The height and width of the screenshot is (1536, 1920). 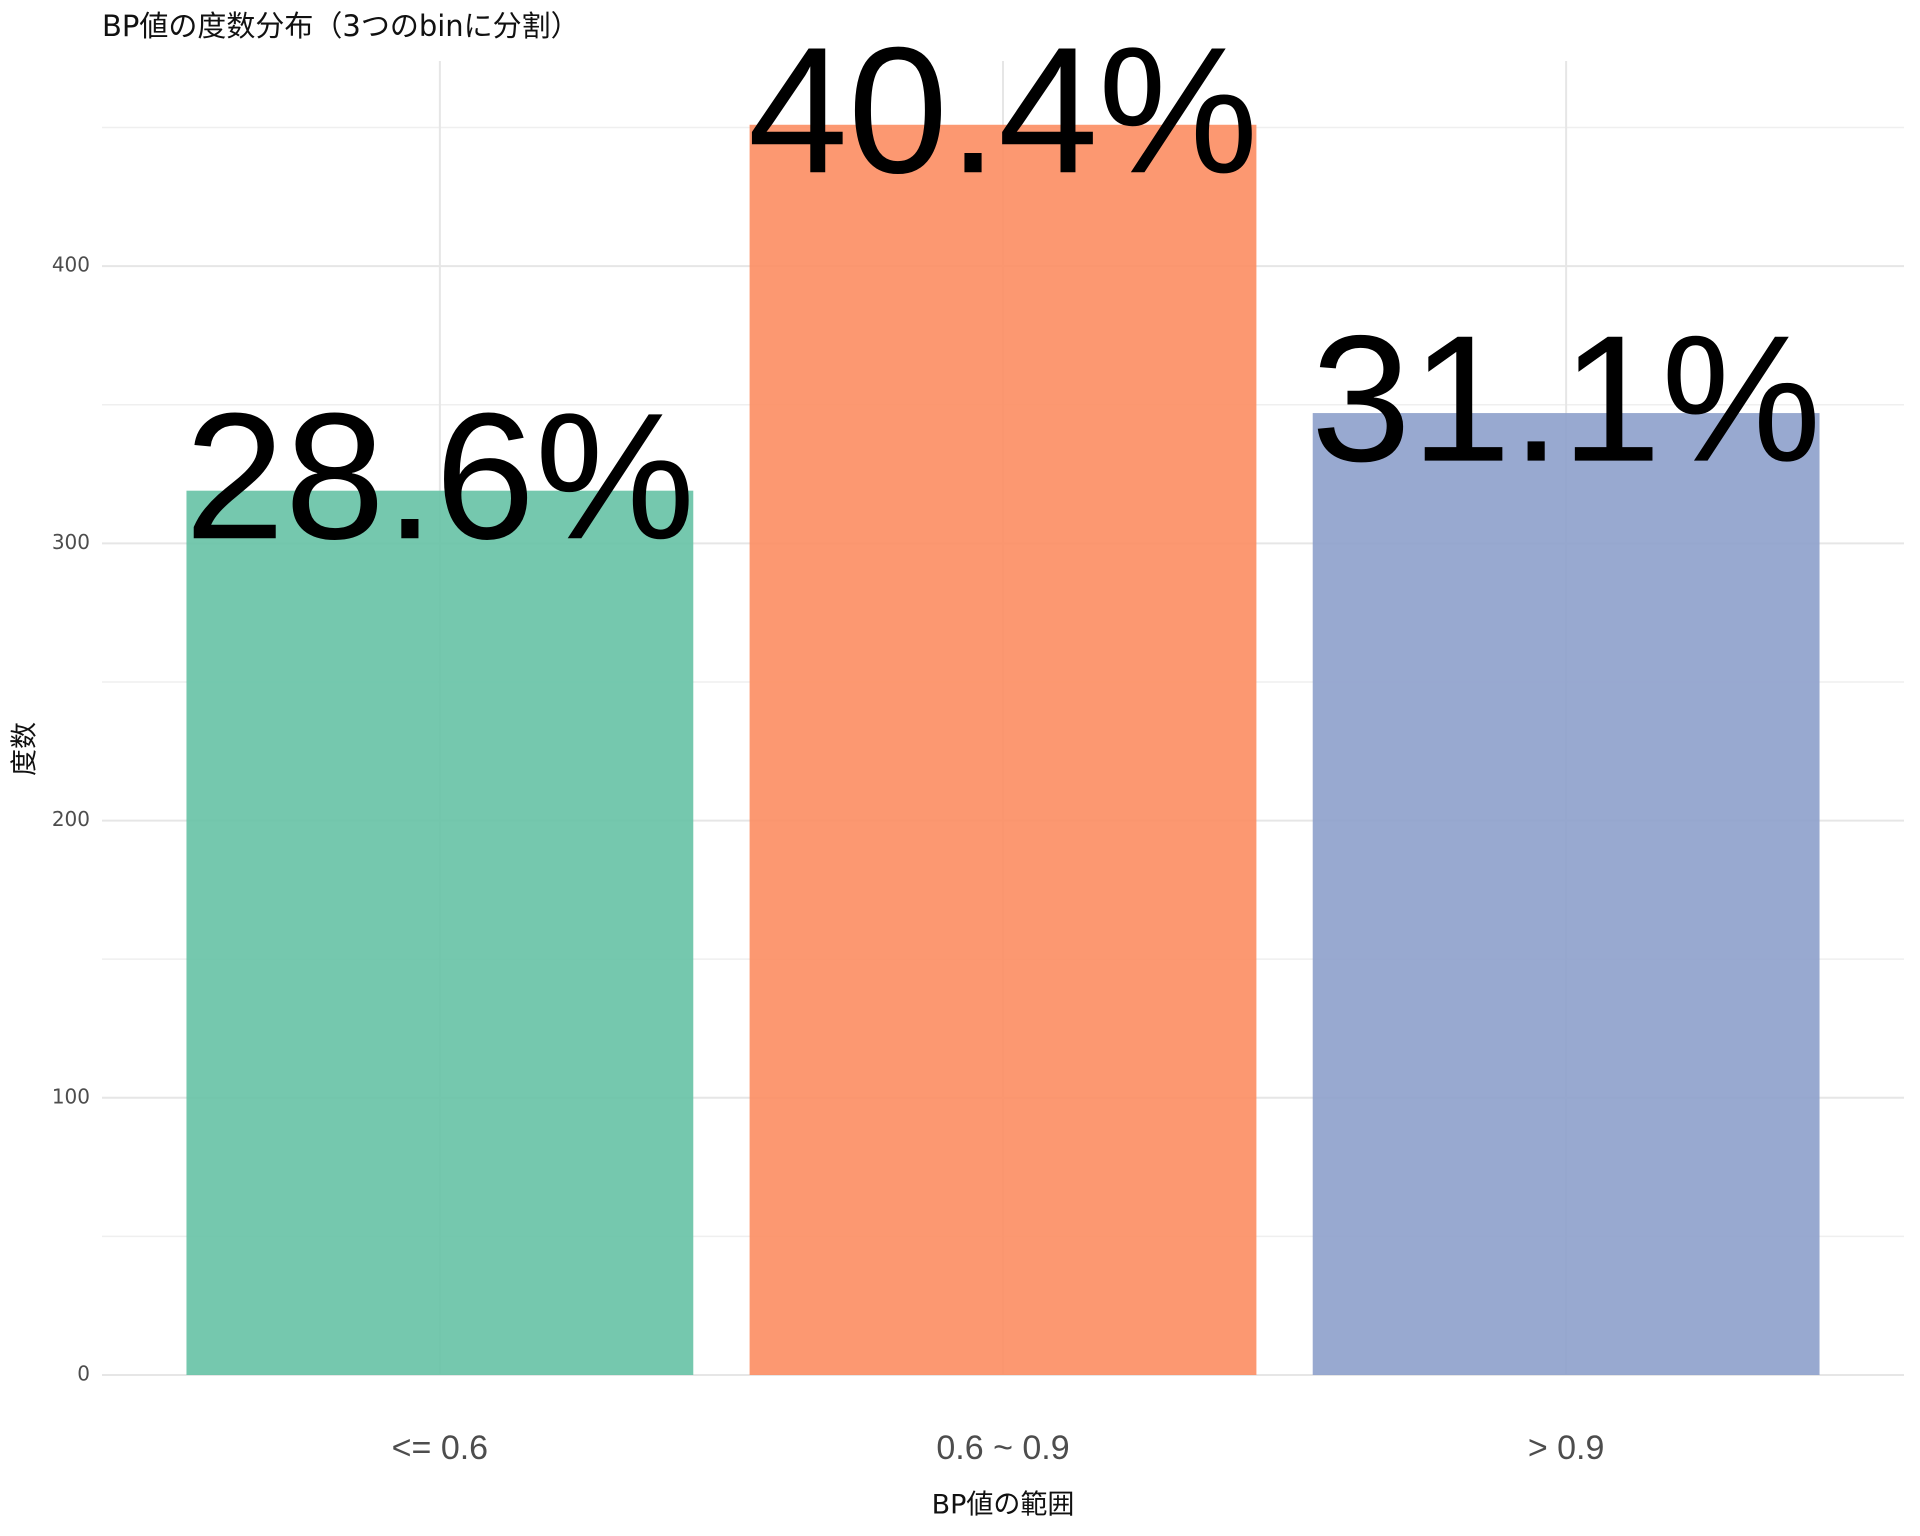 What do you see at coordinates (440, 1448) in the screenshot?
I see `x-tick-label: <= 0.6` at bounding box center [440, 1448].